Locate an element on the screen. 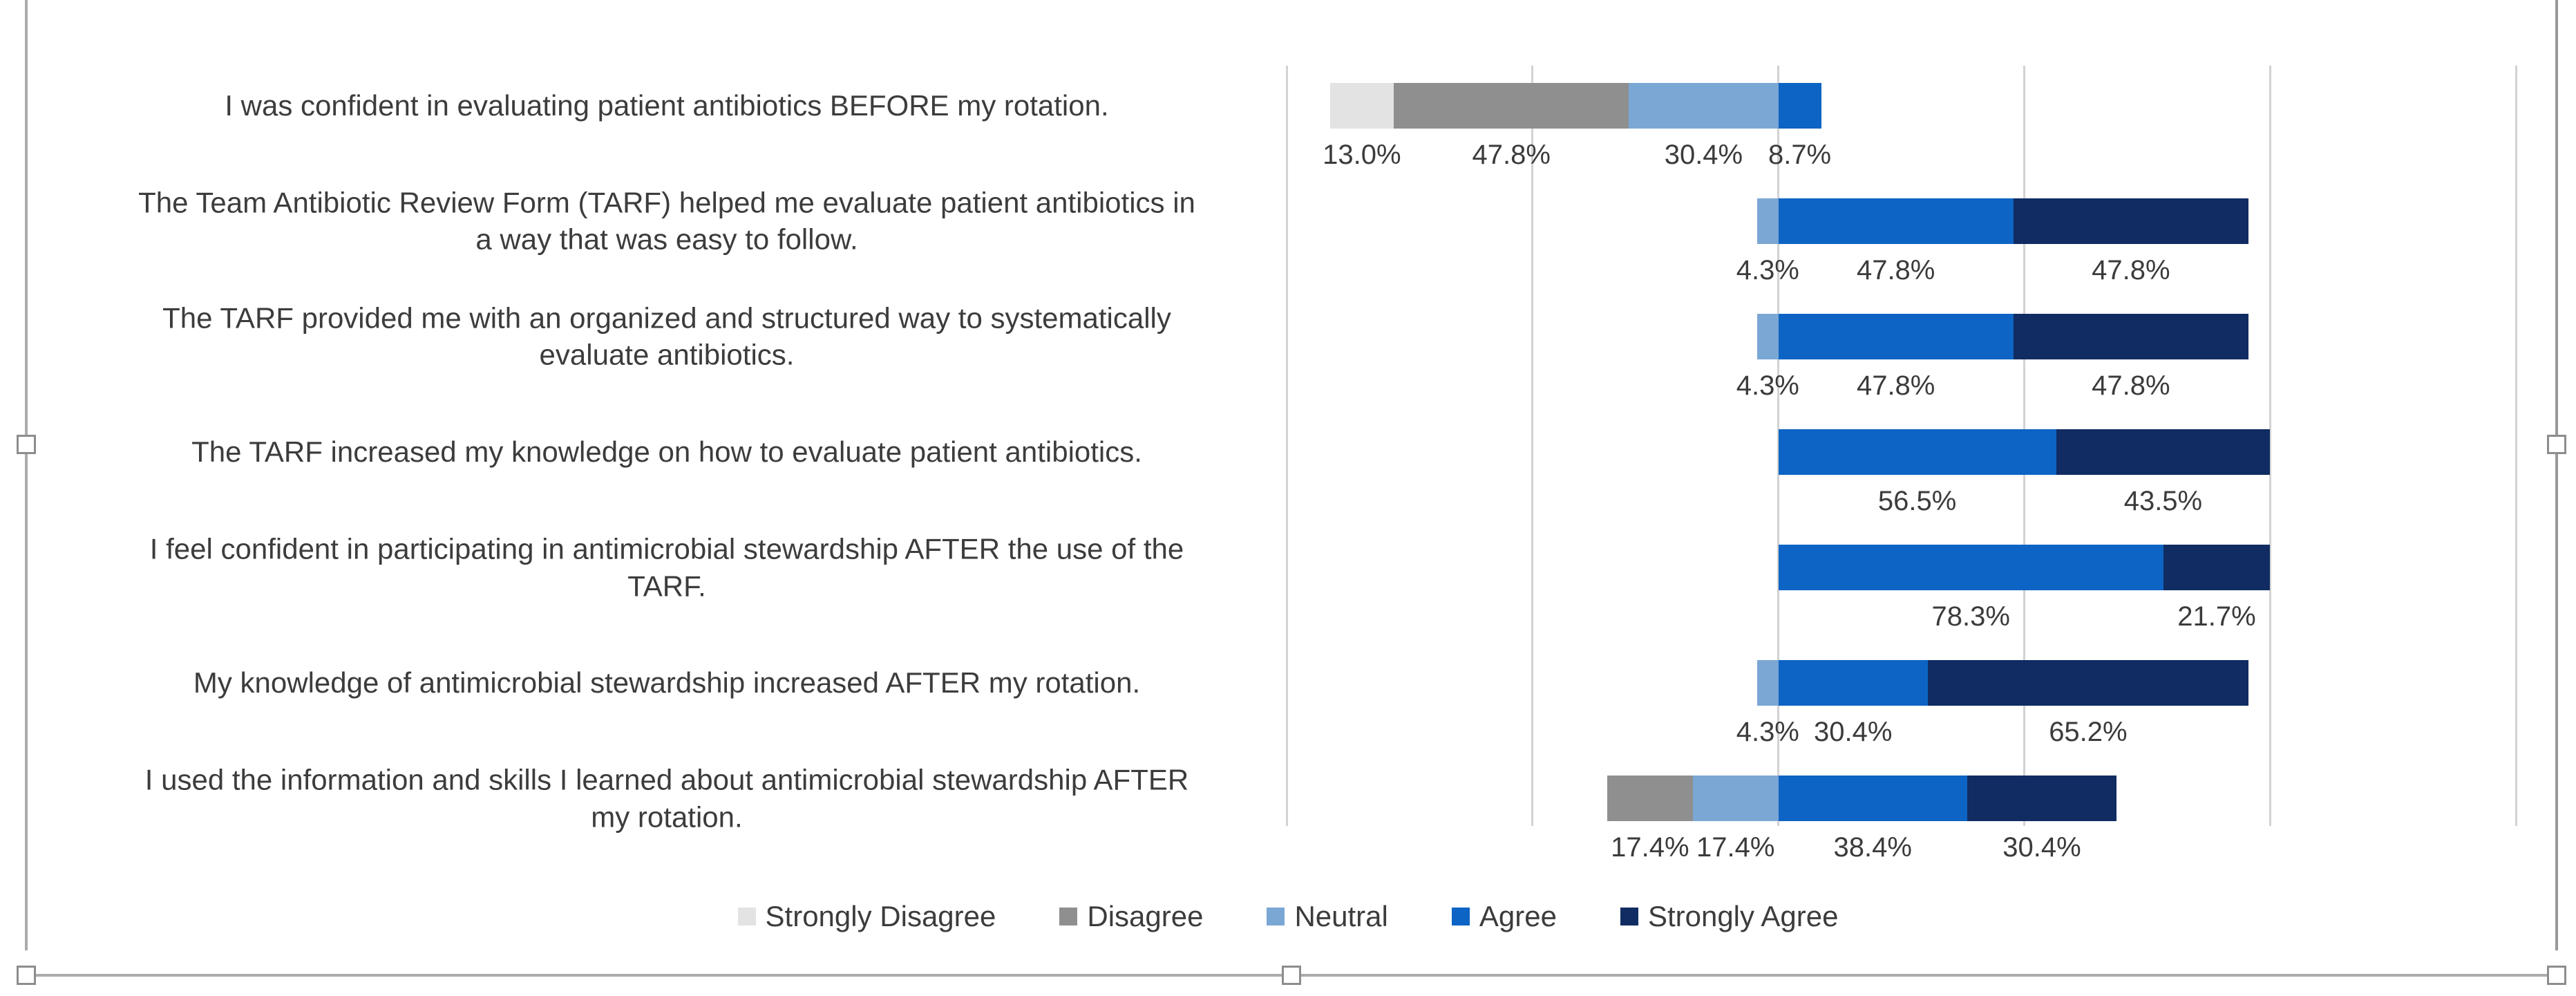 The height and width of the screenshot is (996, 2576). value-label-strongly-agree: 30.4% is located at coordinates (2041, 847).